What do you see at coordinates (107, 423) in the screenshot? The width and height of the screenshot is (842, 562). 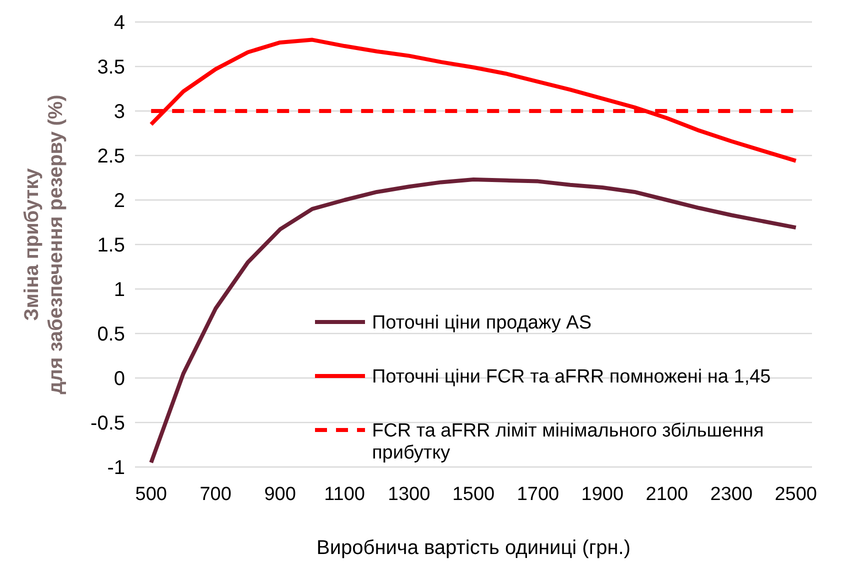 I see `y-tick-label: -0.5` at bounding box center [107, 423].